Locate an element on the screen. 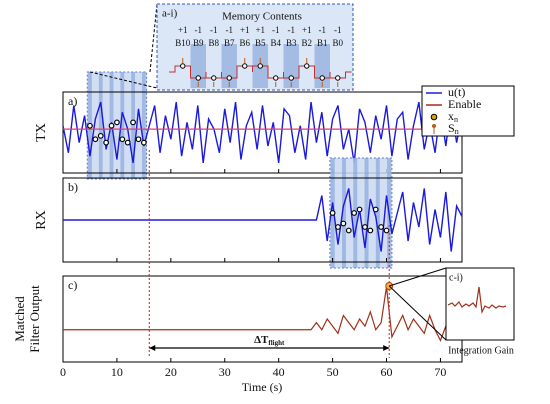 This screenshot has width=550, height=404. legend-label: Enable is located at coordinates (464, 104).